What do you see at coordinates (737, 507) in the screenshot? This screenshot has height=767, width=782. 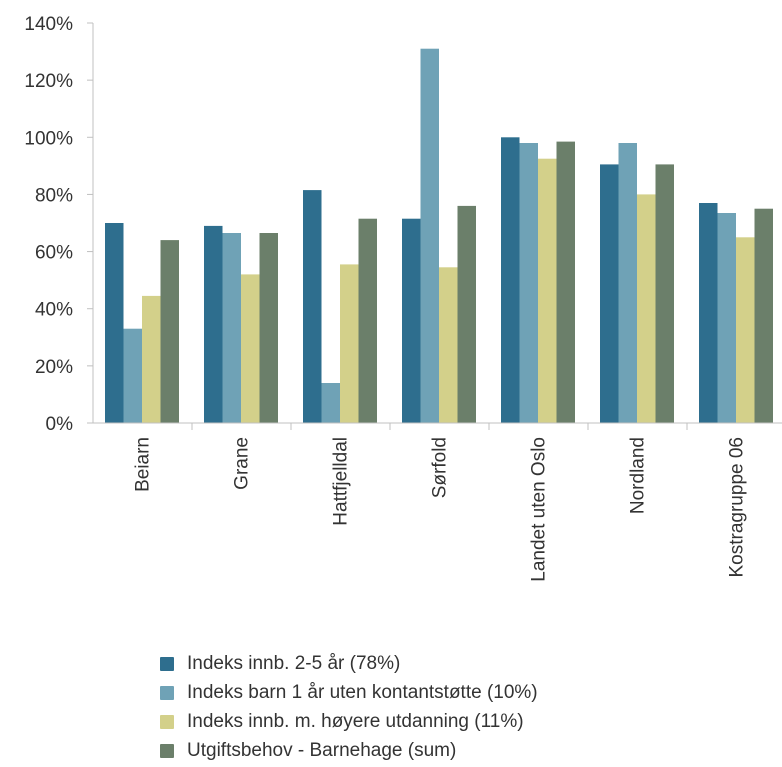 I see `x-category-label: Kostragruppe 06` at bounding box center [737, 507].